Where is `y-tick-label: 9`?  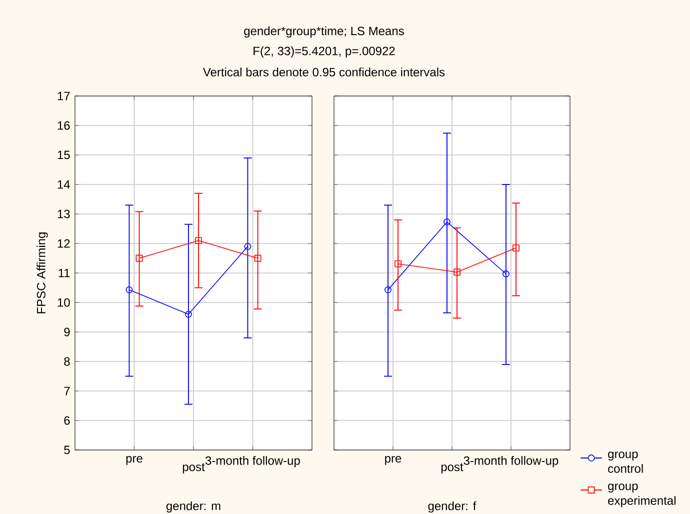
y-tick-label: 9 is located at coordinates (67, 332).